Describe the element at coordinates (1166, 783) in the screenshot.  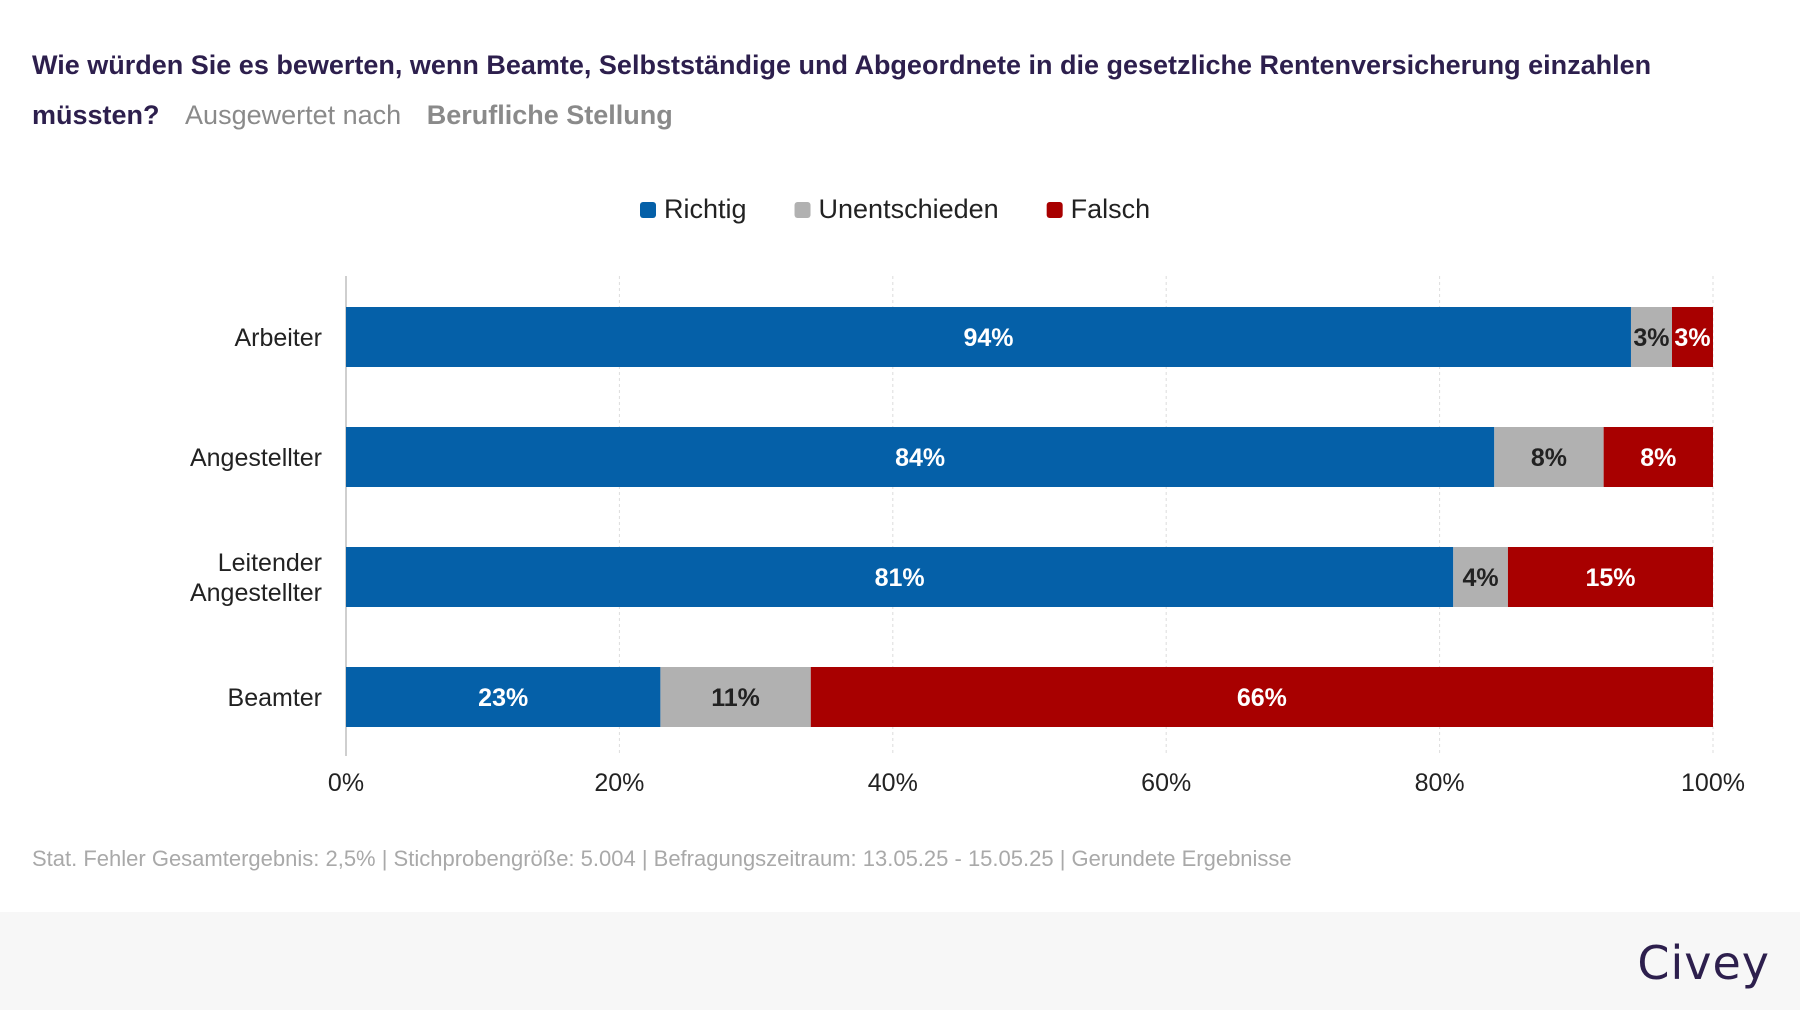
I see `x-tick-label: 60%` at that location.